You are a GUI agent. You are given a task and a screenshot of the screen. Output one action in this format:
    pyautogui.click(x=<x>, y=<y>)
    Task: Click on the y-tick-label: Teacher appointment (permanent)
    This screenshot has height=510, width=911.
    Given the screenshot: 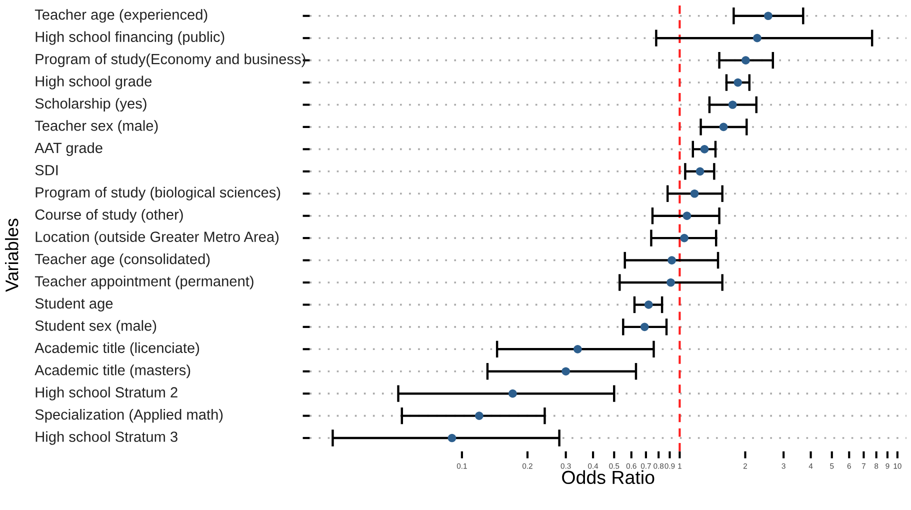 What is the action you would take?
    pyautogui.click(x=144, y=283)
    